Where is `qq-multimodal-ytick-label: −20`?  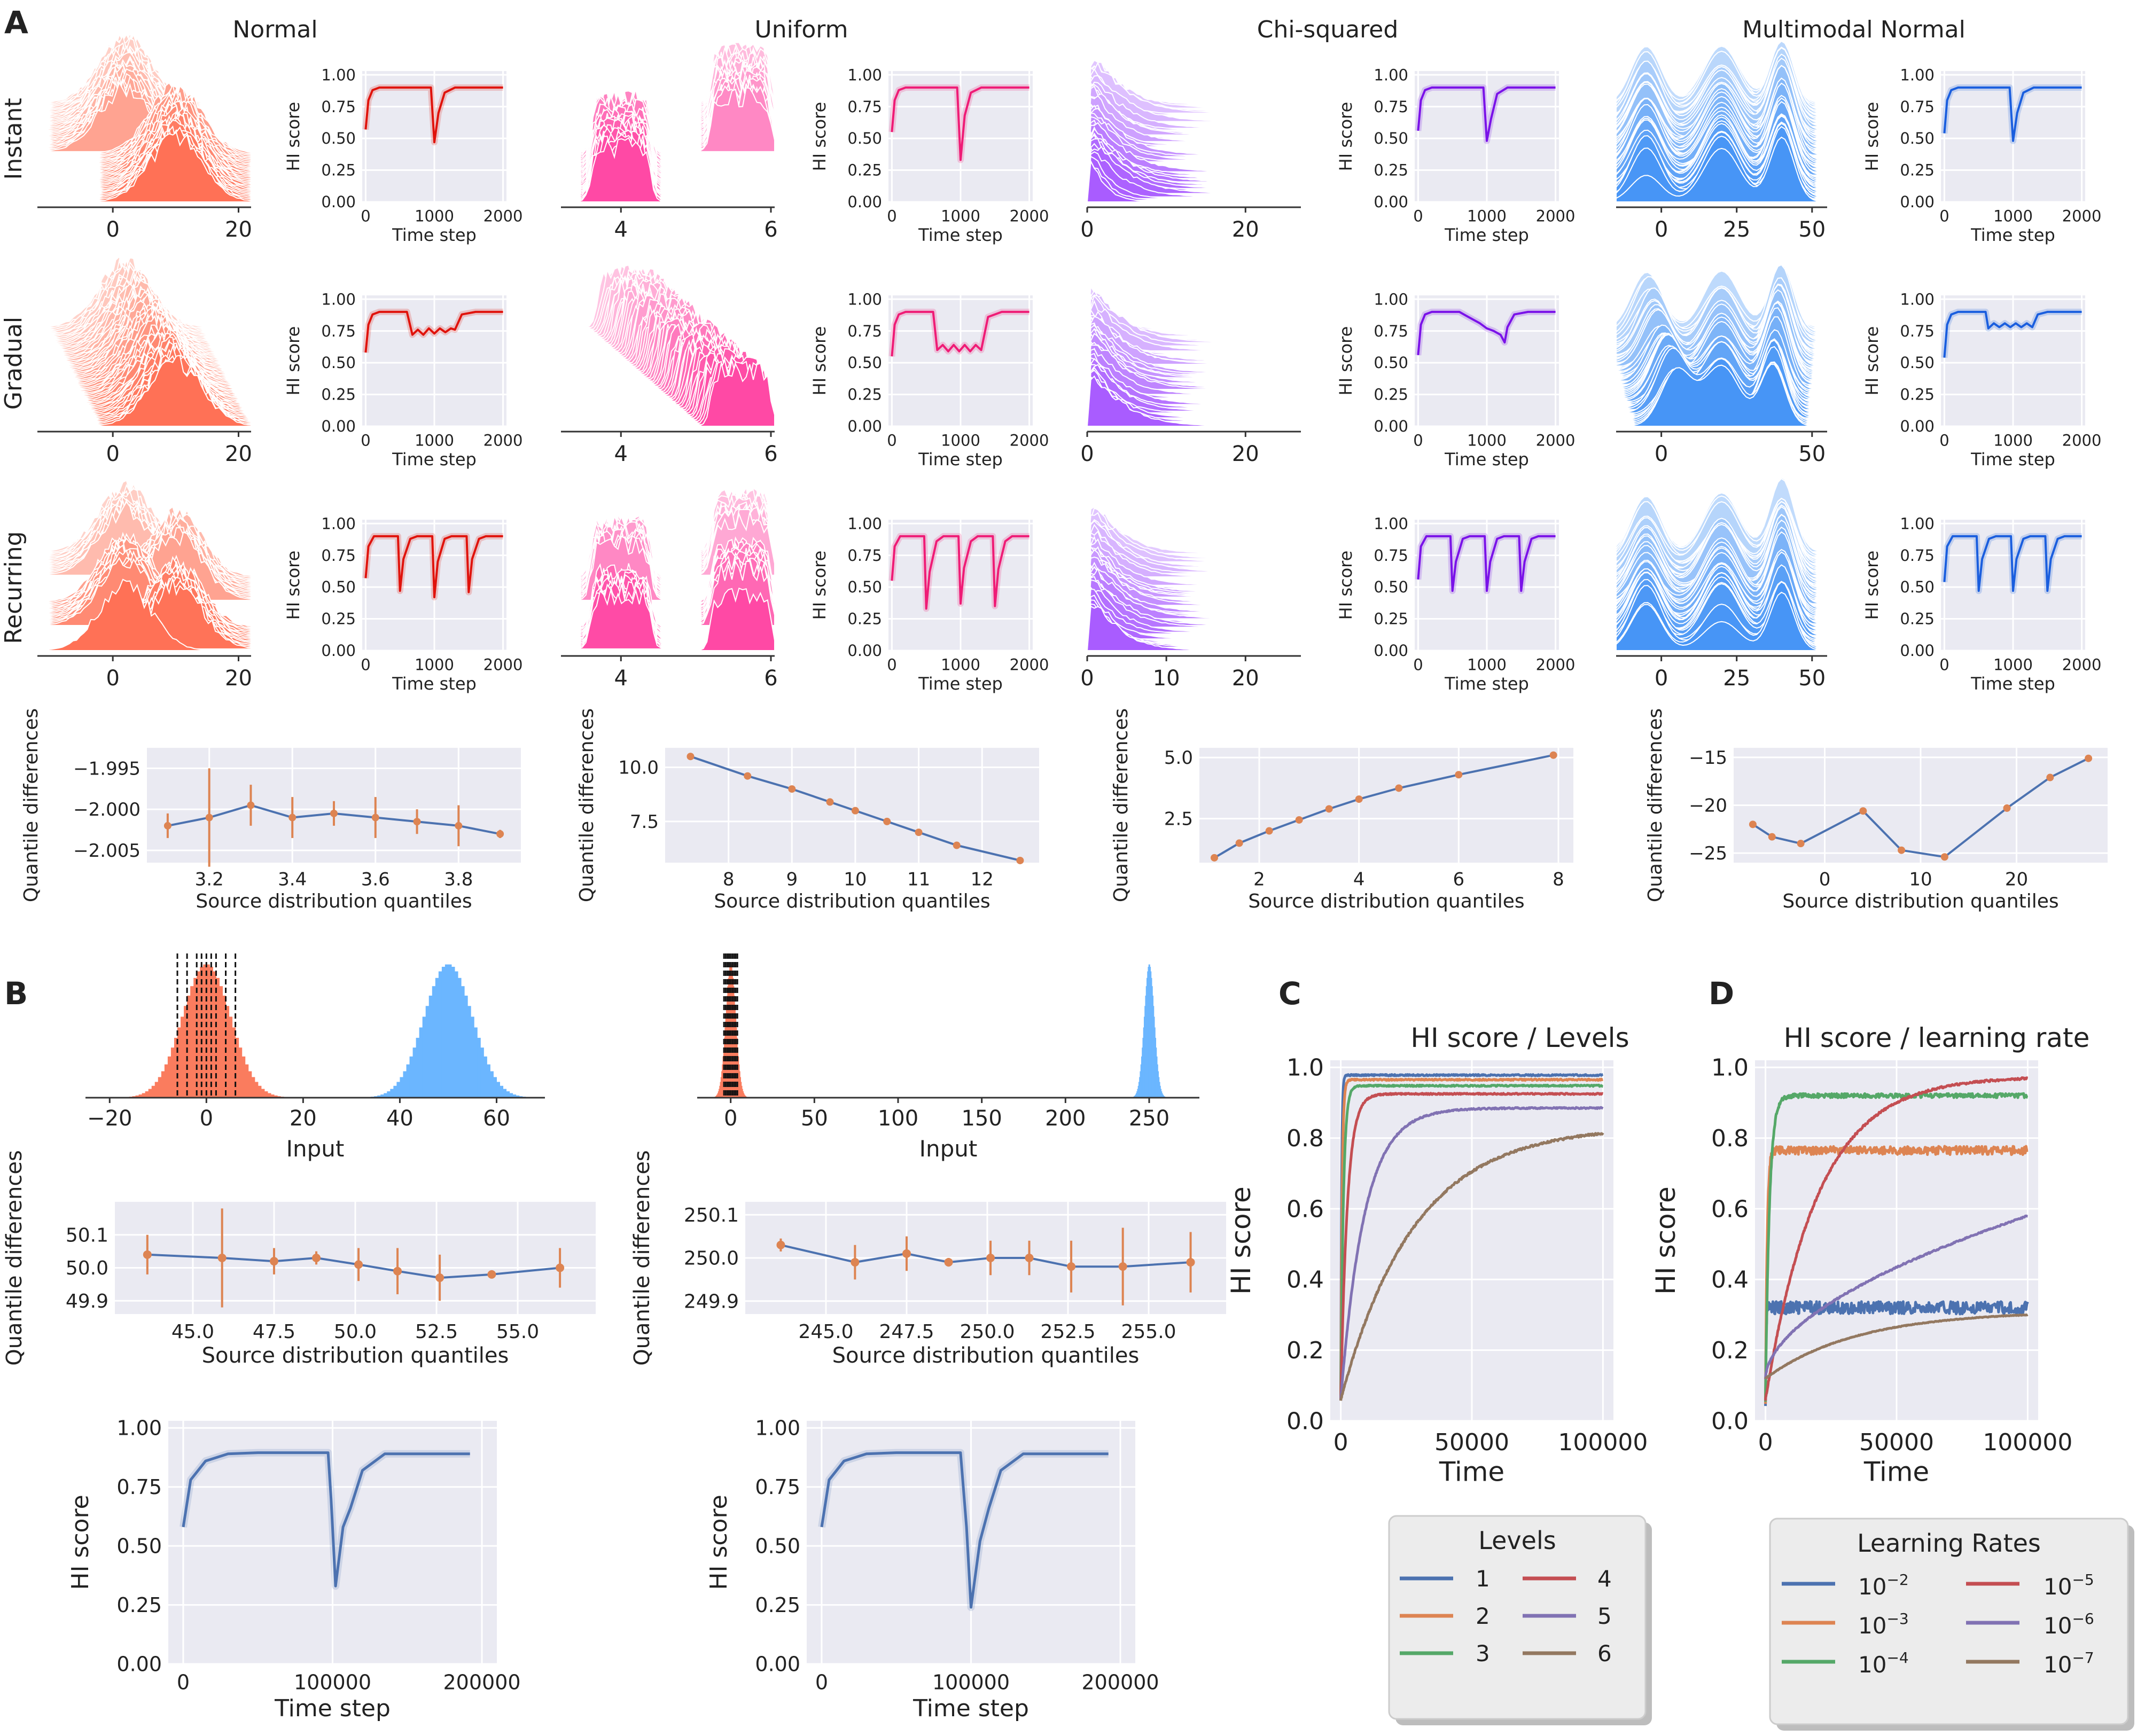
qq-multimodal-ytick-label: −20 is located at coordinates (1708, 806).